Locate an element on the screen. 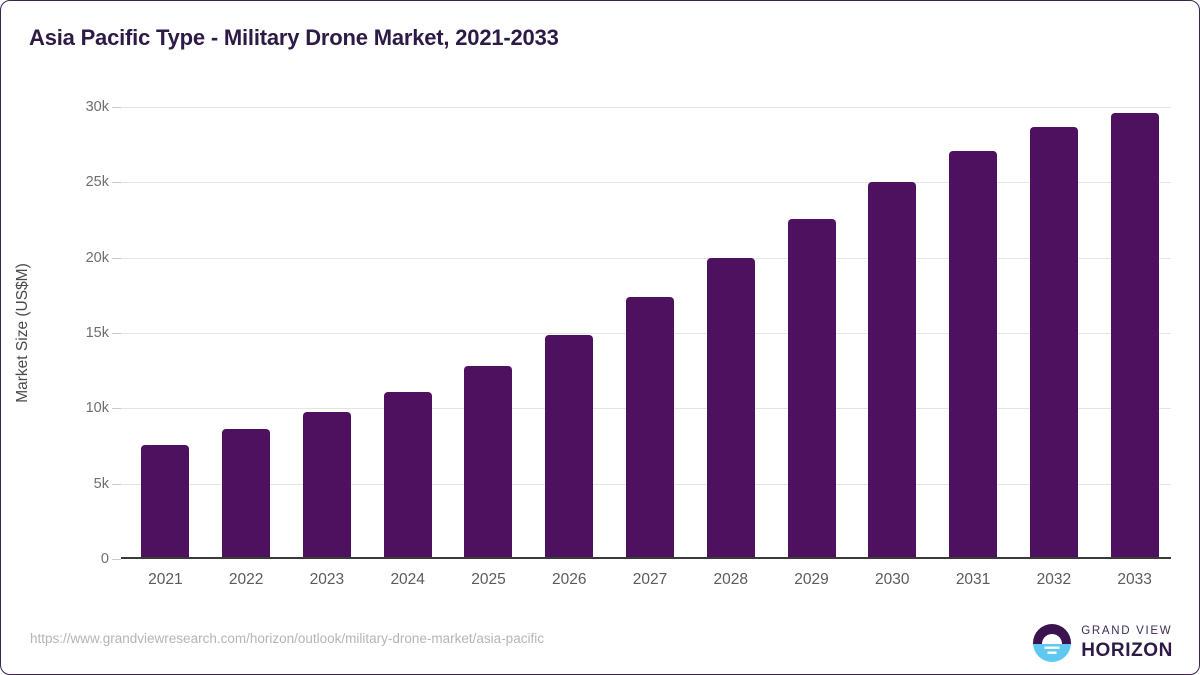 This screenshot has width=1200, height=675. logo-bottom-line: HORIZON is located at coordinates (1127, 650).